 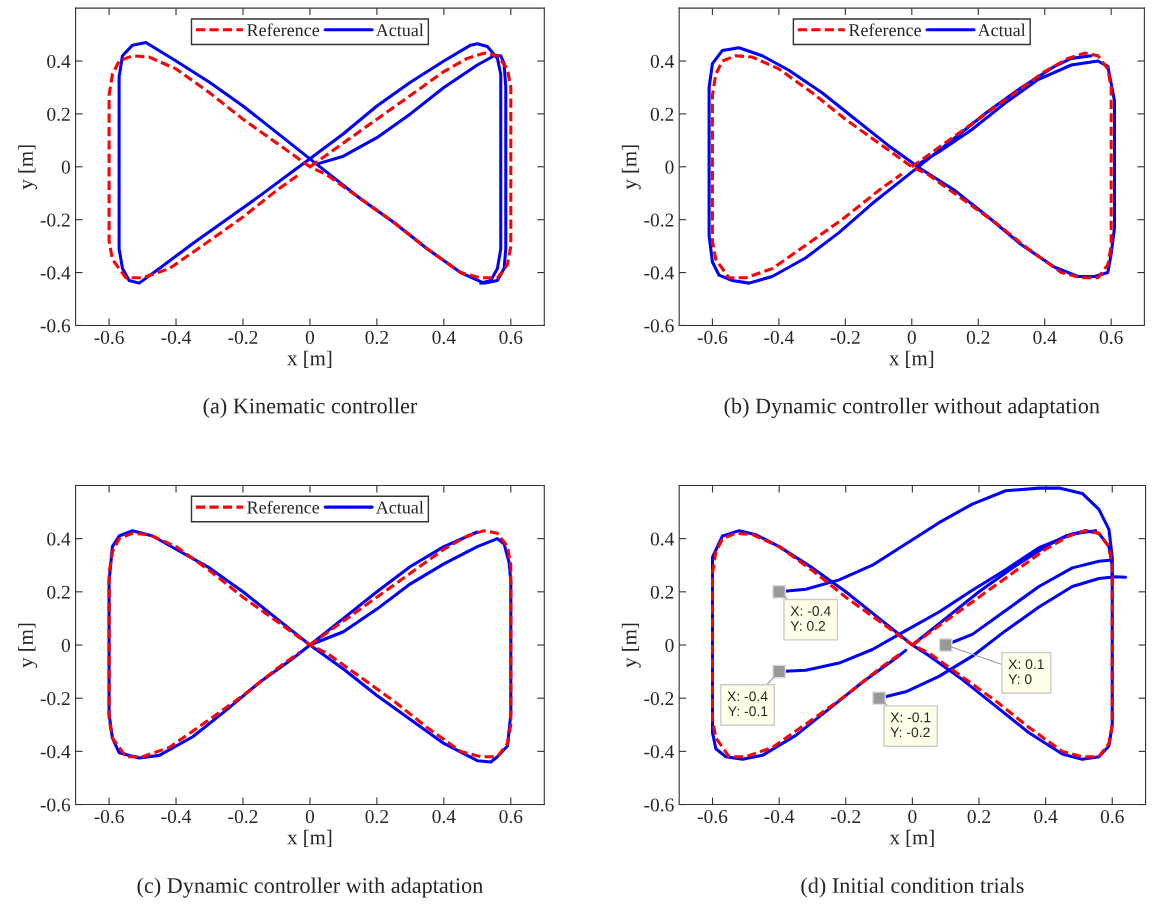 What do you see at coordinates (747, 704) in the screenshot?
I see `annotation: X: -0.4 Y: -0.1` at bounding box center [747, 704].